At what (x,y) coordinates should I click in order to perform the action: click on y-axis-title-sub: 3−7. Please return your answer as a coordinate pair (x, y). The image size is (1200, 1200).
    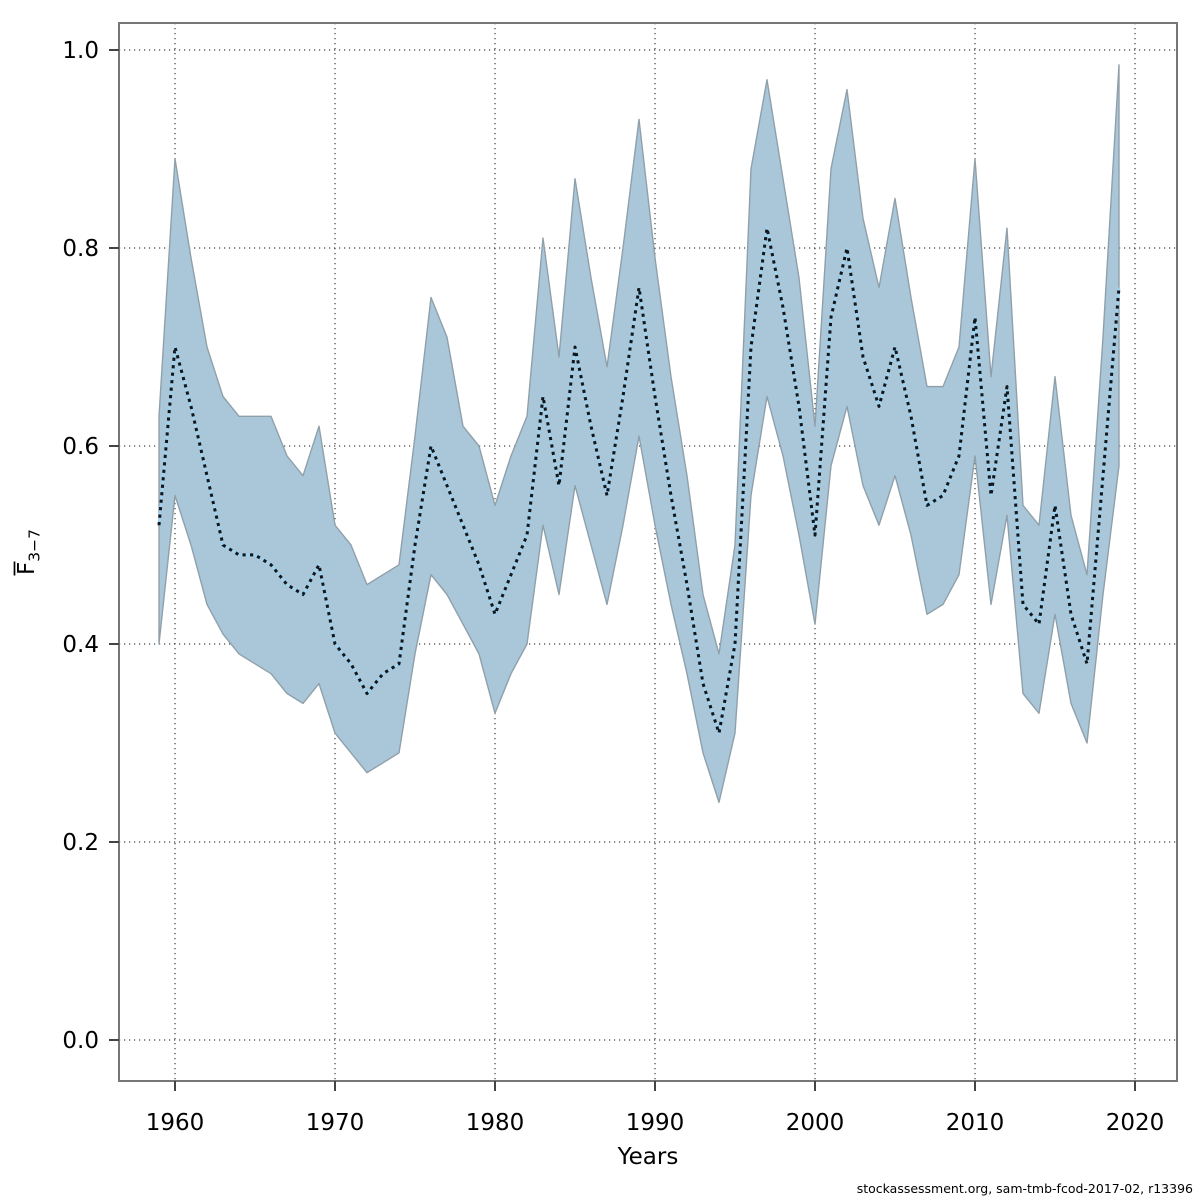
    Looking at the image, I should click on (35, 545).